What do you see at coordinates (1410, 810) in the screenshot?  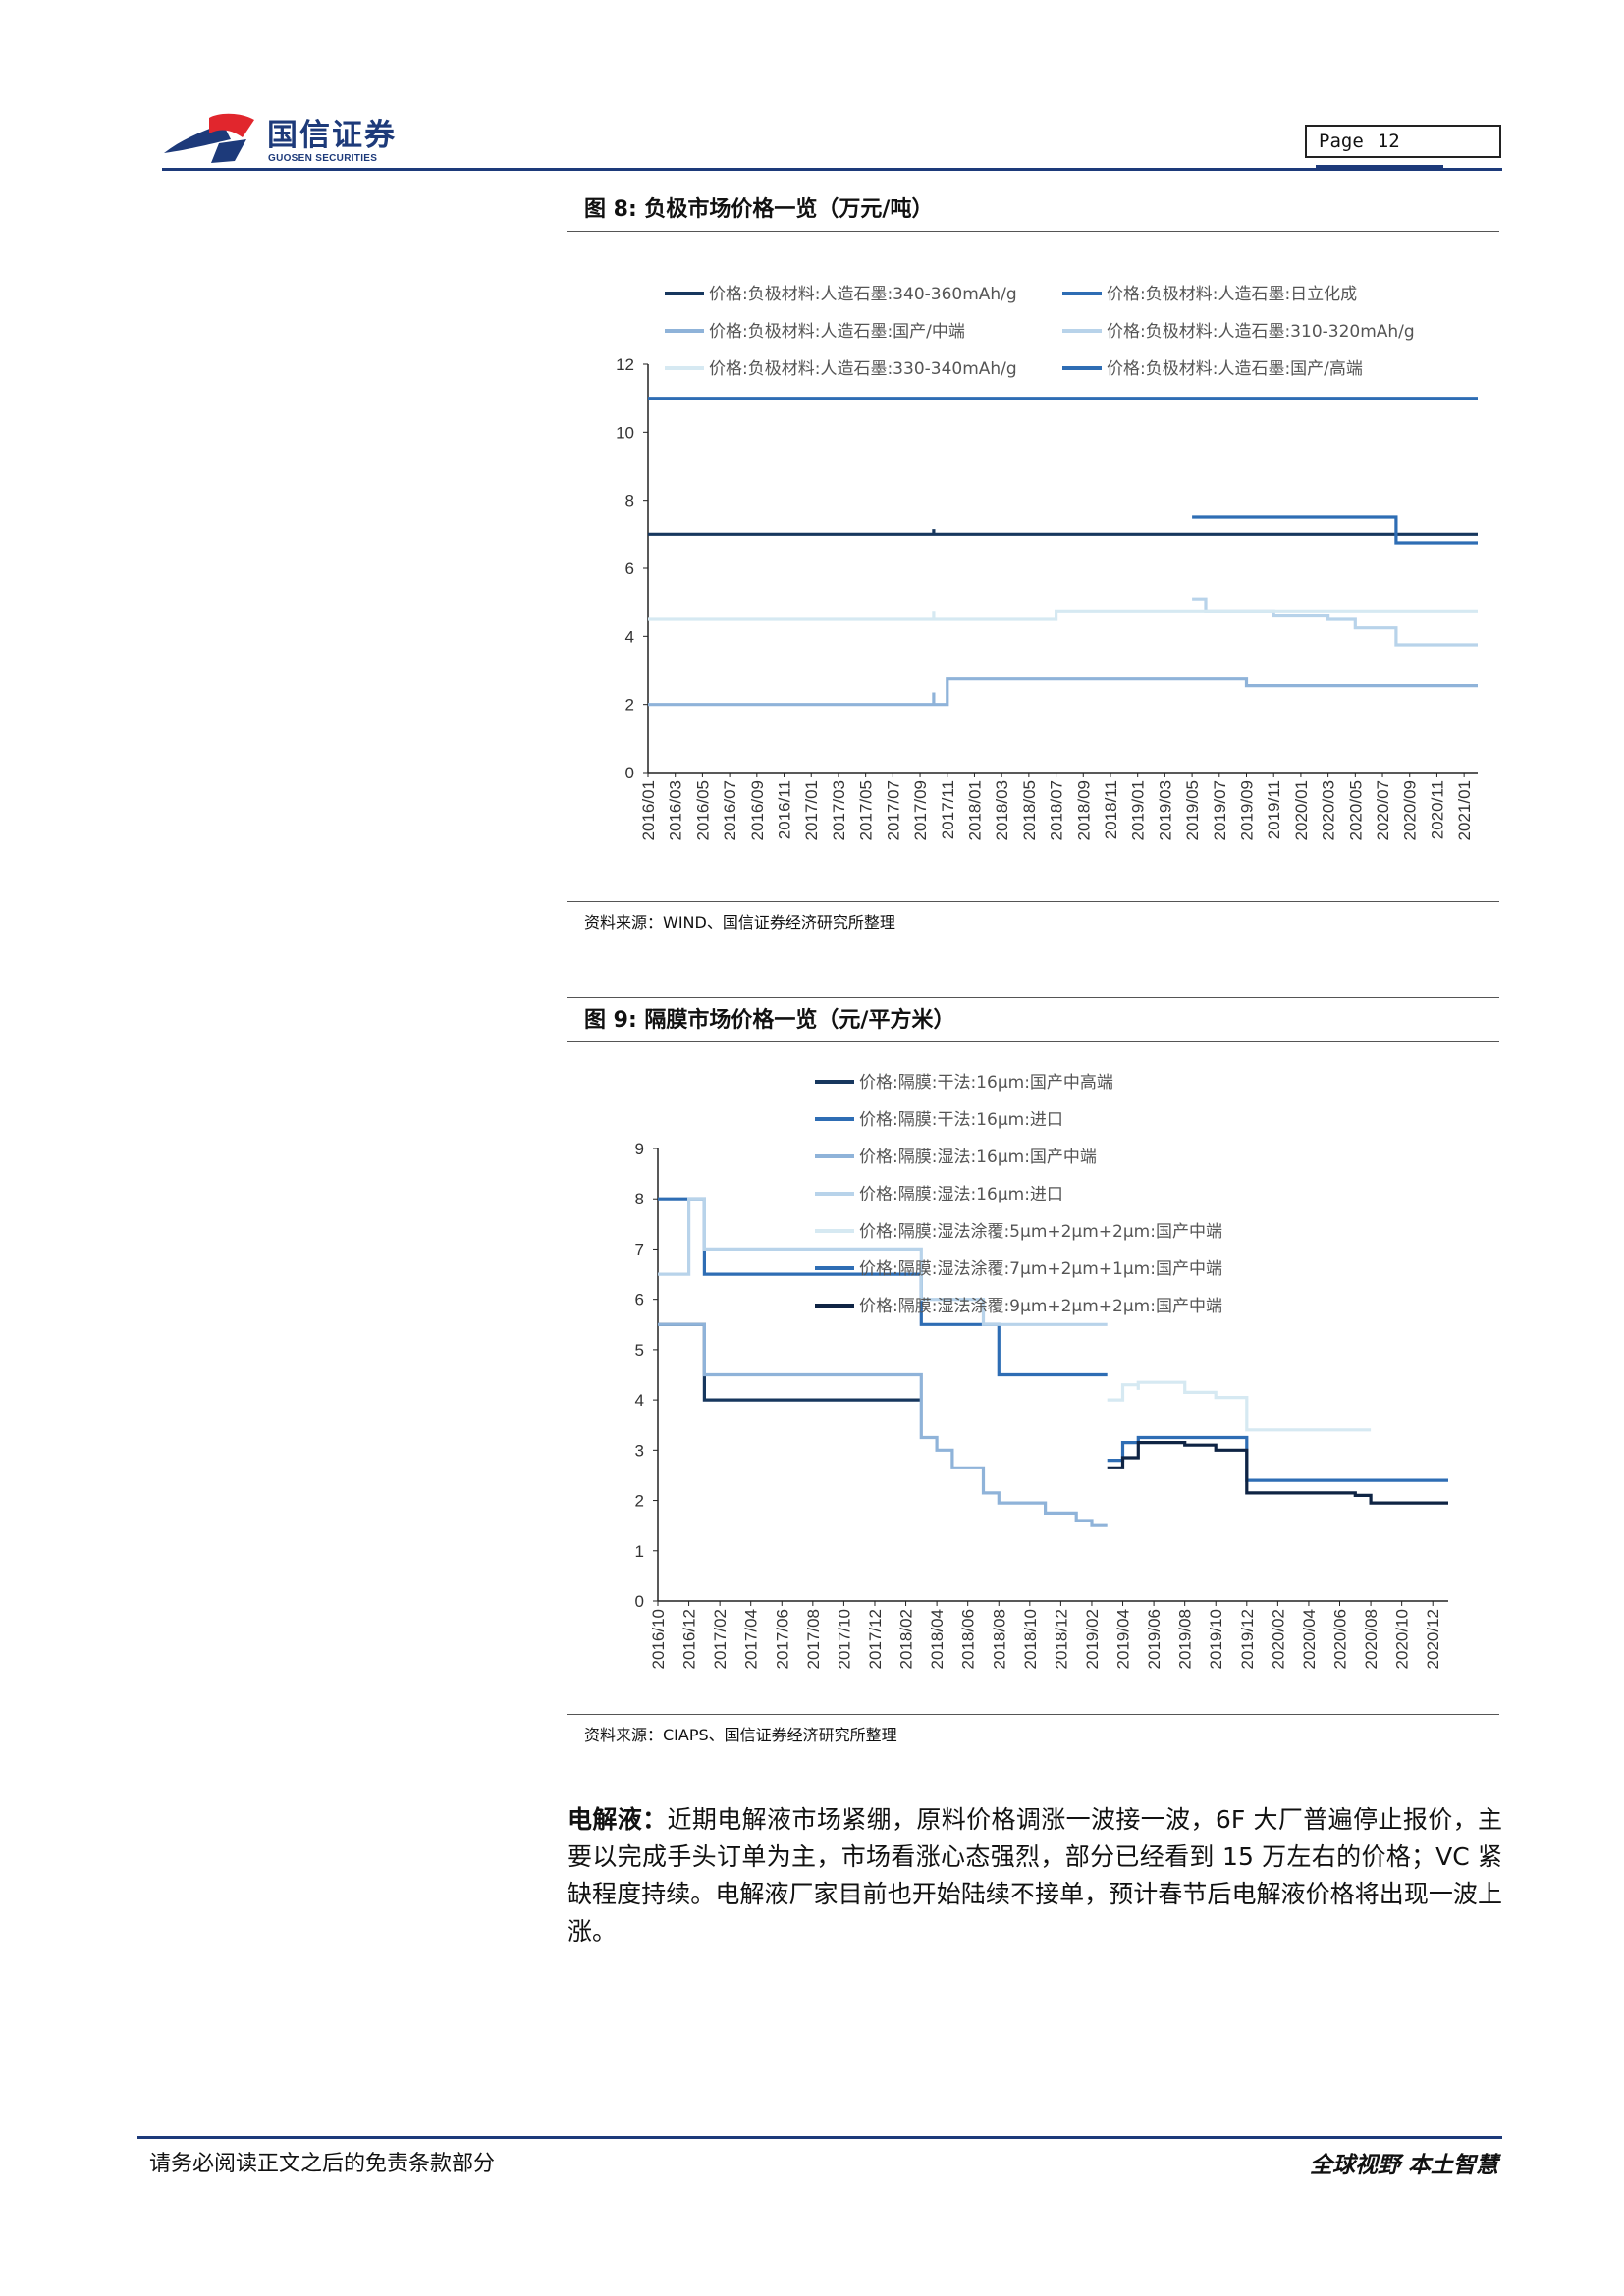 I see `x-tick-label: 2020/09` at bounding box center [1410, 810].